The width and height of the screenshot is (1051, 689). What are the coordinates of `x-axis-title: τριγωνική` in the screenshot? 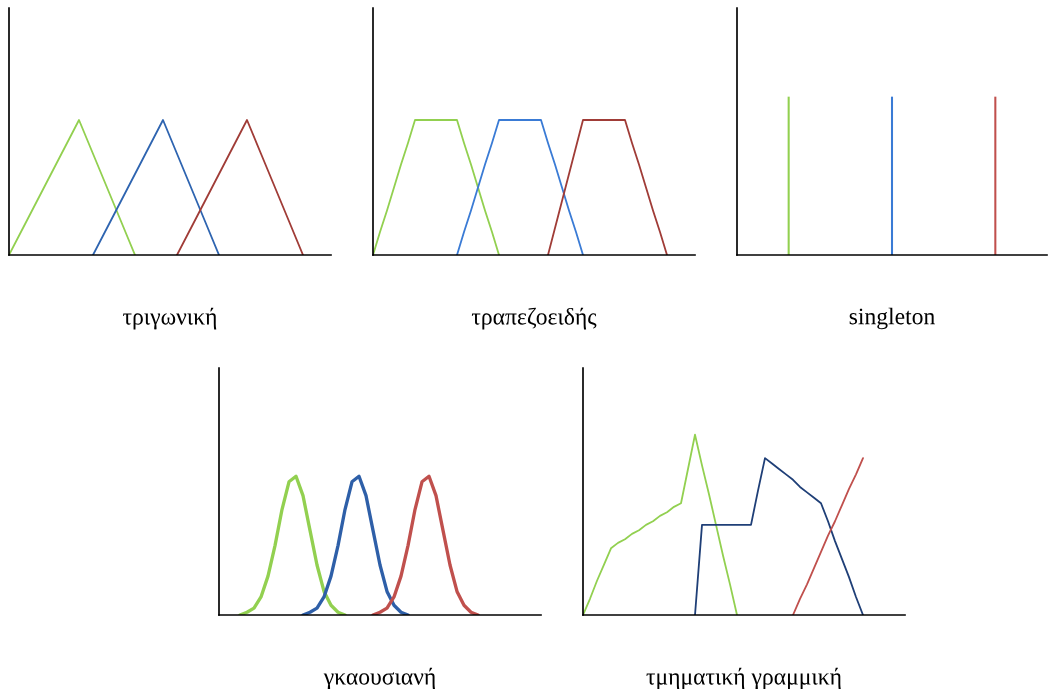 It's located at (170, 318).